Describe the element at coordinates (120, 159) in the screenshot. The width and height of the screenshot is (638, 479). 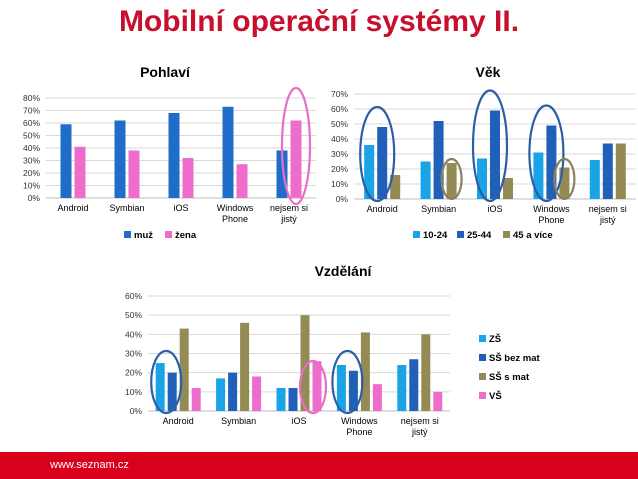
I see `bar-symbian-mu` at that location.